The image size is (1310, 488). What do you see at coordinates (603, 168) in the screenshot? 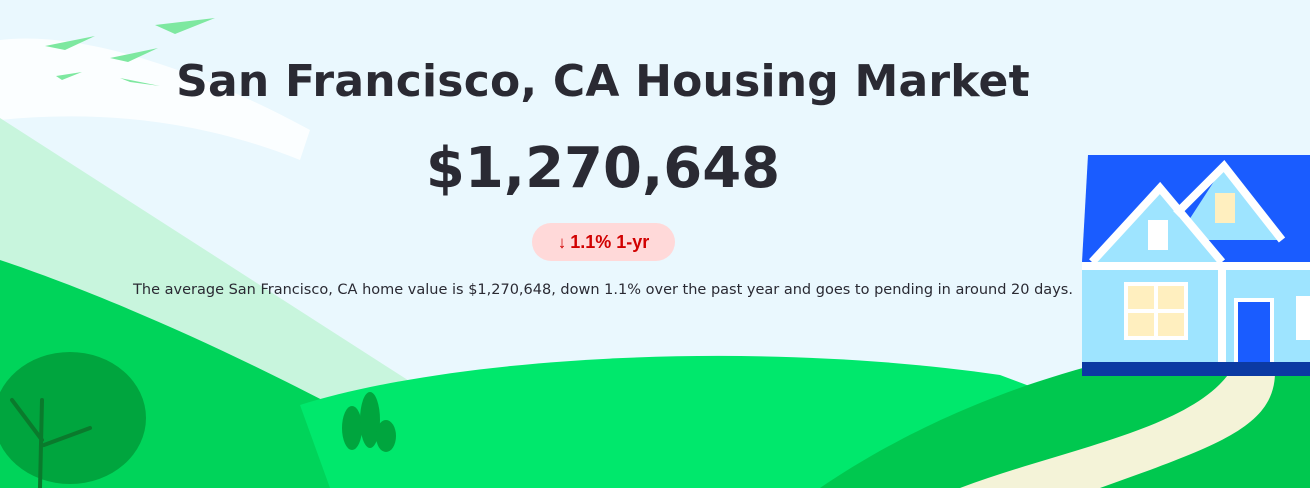
I see `average-home-value: $1,270,648` at bounding box center [603, 168].